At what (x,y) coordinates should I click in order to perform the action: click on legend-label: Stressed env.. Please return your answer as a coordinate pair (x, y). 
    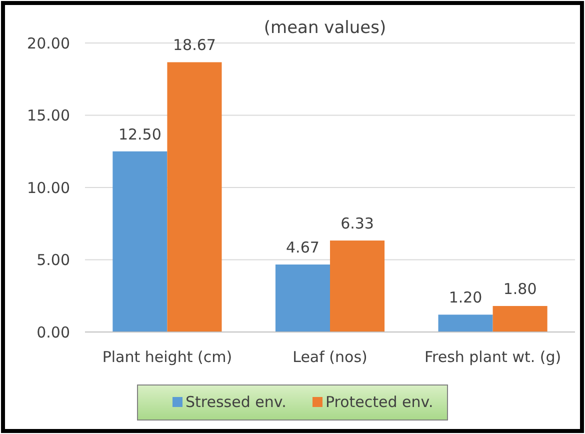
    Looking at the image, I should click on (236, 402).